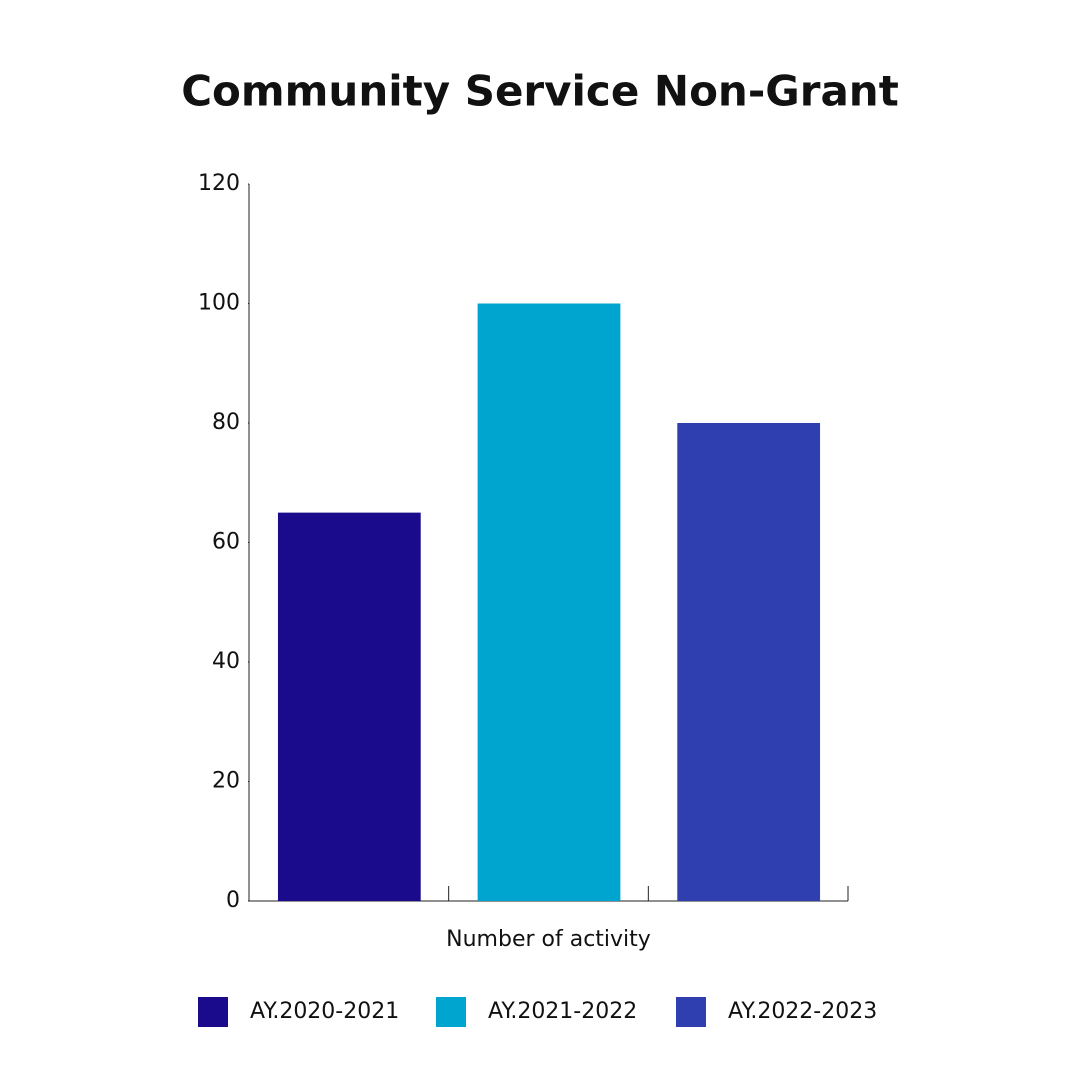 This screenshot has height=1080, width=1080. I want to click on y-tick-label: 40, so click(226, 661).